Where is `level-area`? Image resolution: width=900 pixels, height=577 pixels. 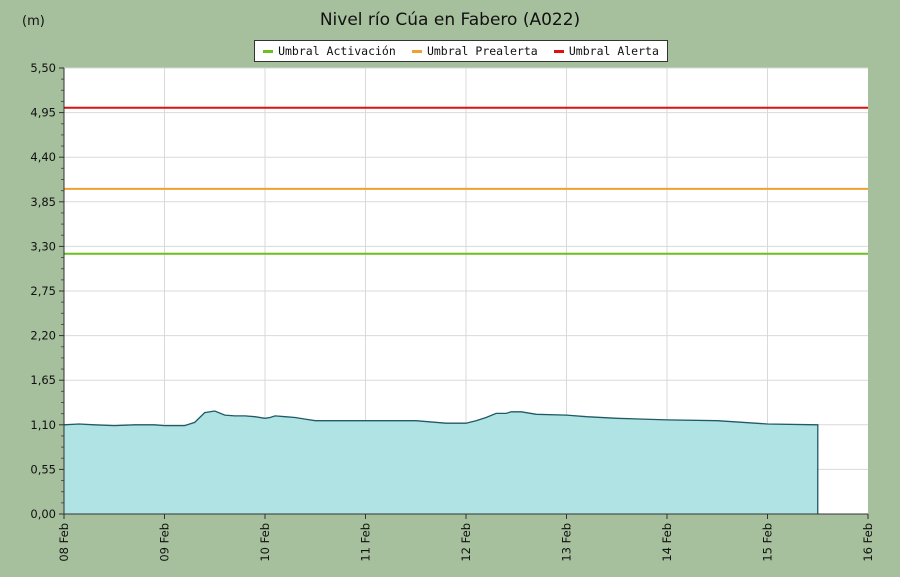
level-area is located at coordinates (441, 462).